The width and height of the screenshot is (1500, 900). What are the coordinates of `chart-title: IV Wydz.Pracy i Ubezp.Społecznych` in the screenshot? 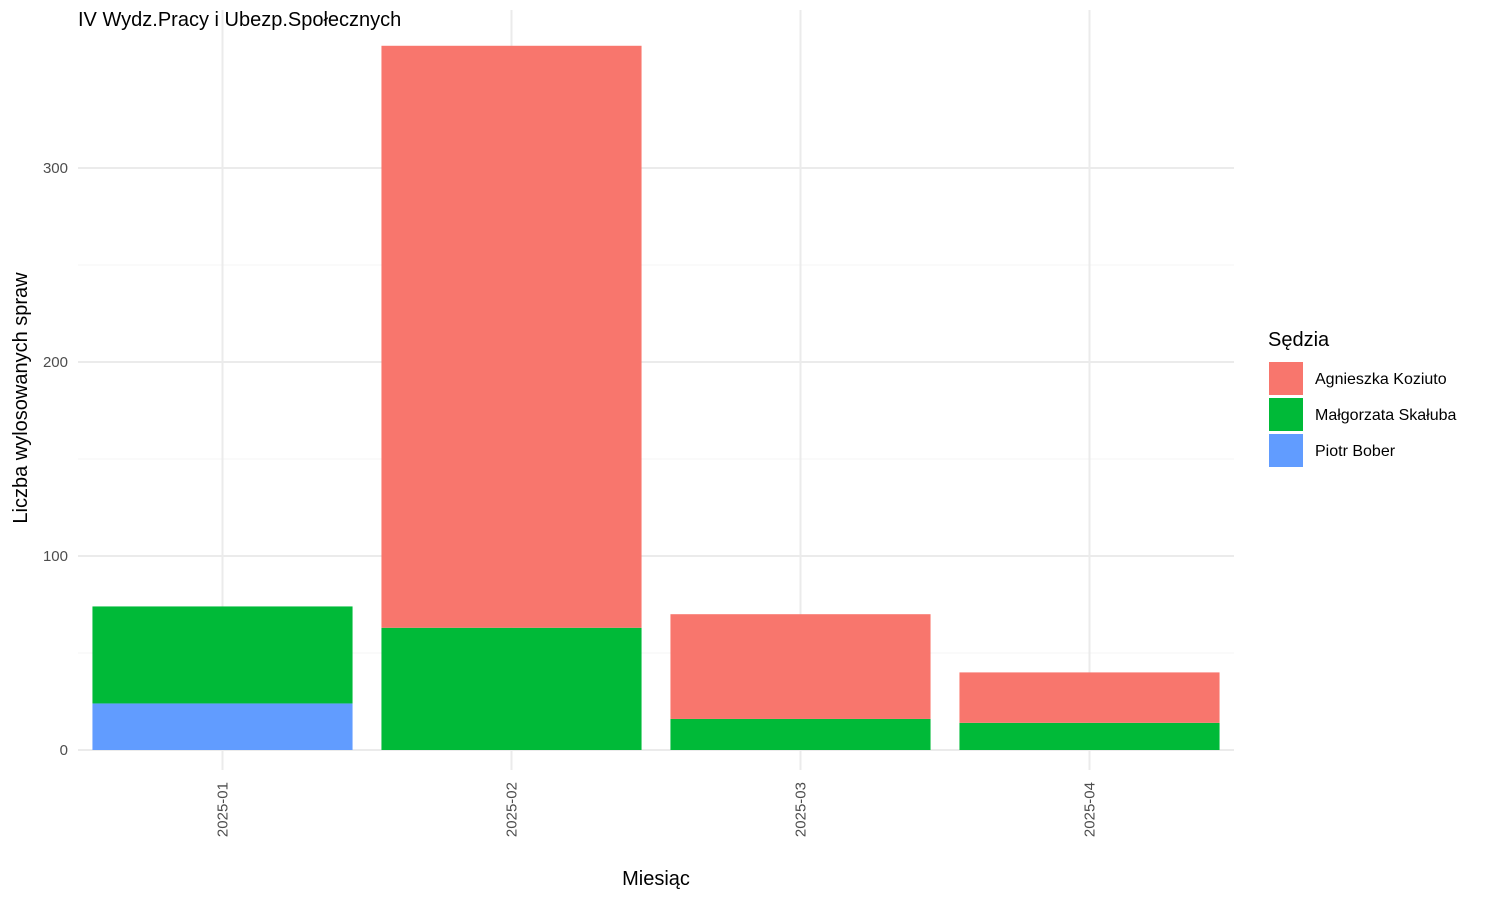 It's located at (239, 20).